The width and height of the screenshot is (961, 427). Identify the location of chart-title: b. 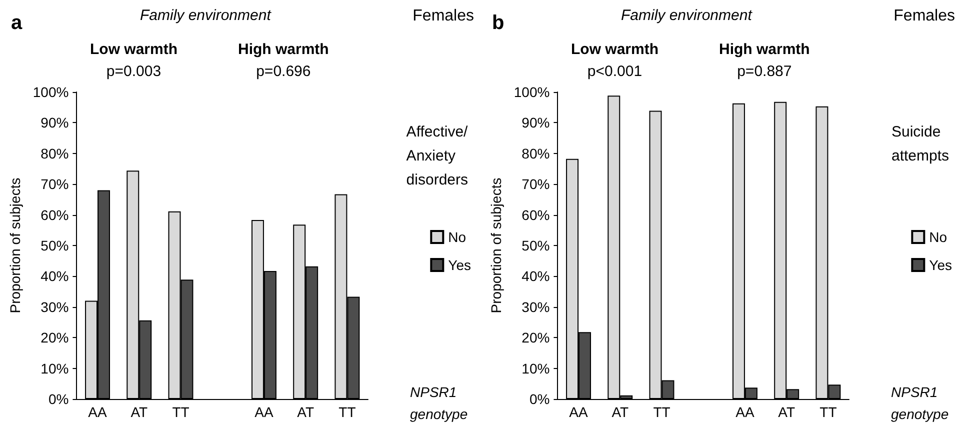
(498, 23).